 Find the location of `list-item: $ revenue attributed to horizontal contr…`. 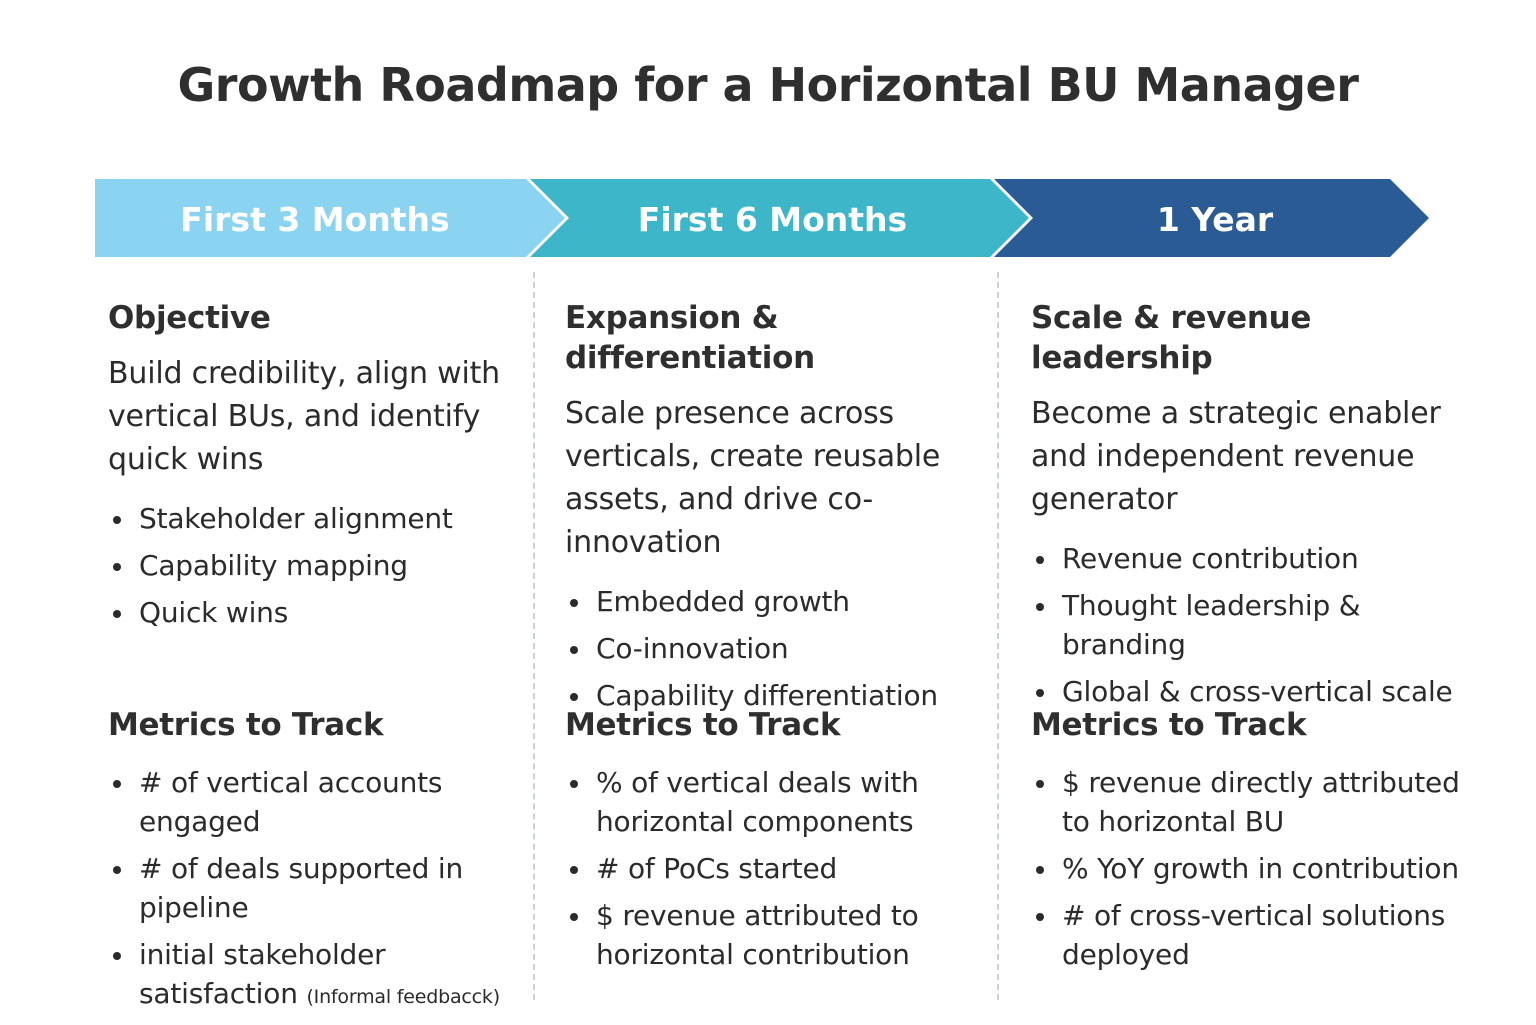

list-item: $ revenue attributed to horizontal contr… is located at coordinates (775, 935).